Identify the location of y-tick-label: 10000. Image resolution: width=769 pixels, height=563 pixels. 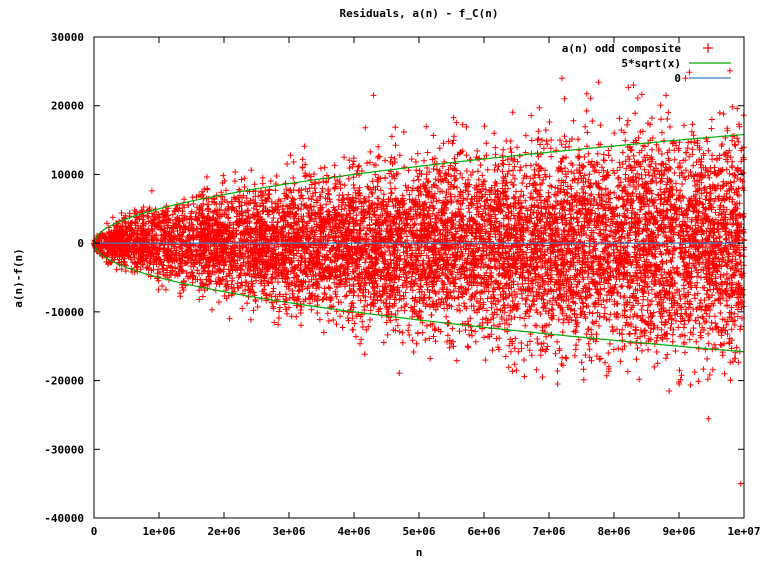
(67, 174).